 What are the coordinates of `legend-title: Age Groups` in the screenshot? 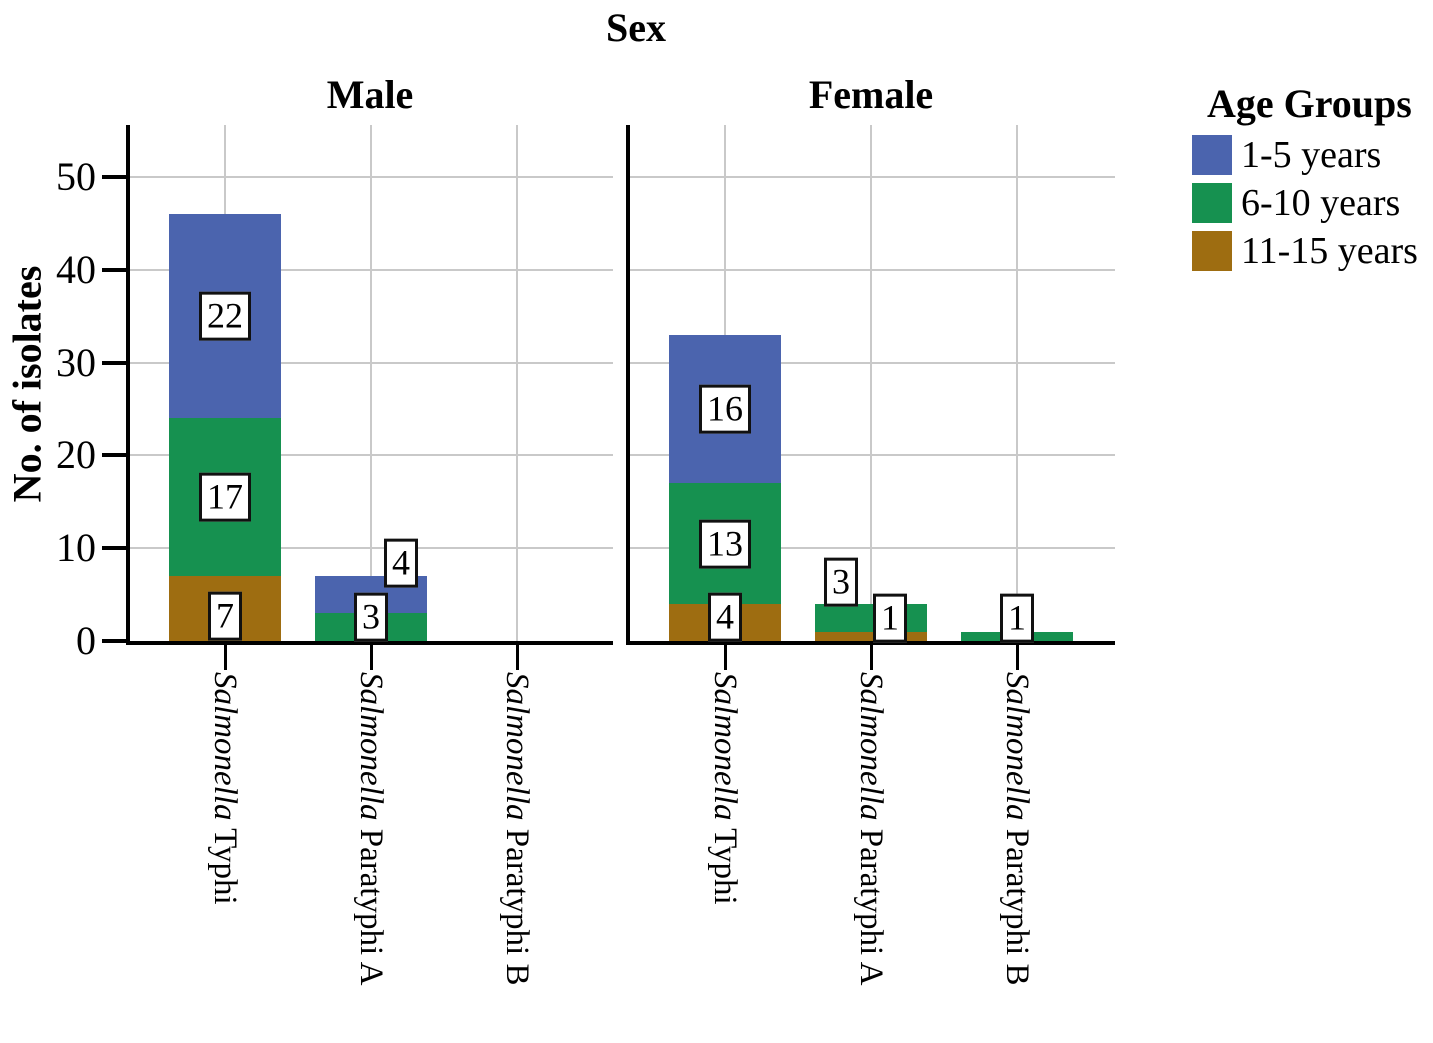 It's located at (1309, 103).